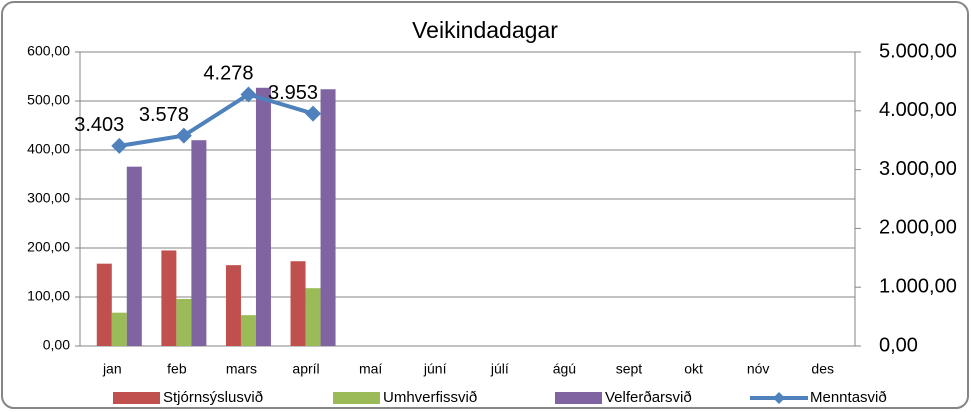 The width and height of the screenshot is (972, 412). I want to click on x-tick-label: júní, so click(435, 369).